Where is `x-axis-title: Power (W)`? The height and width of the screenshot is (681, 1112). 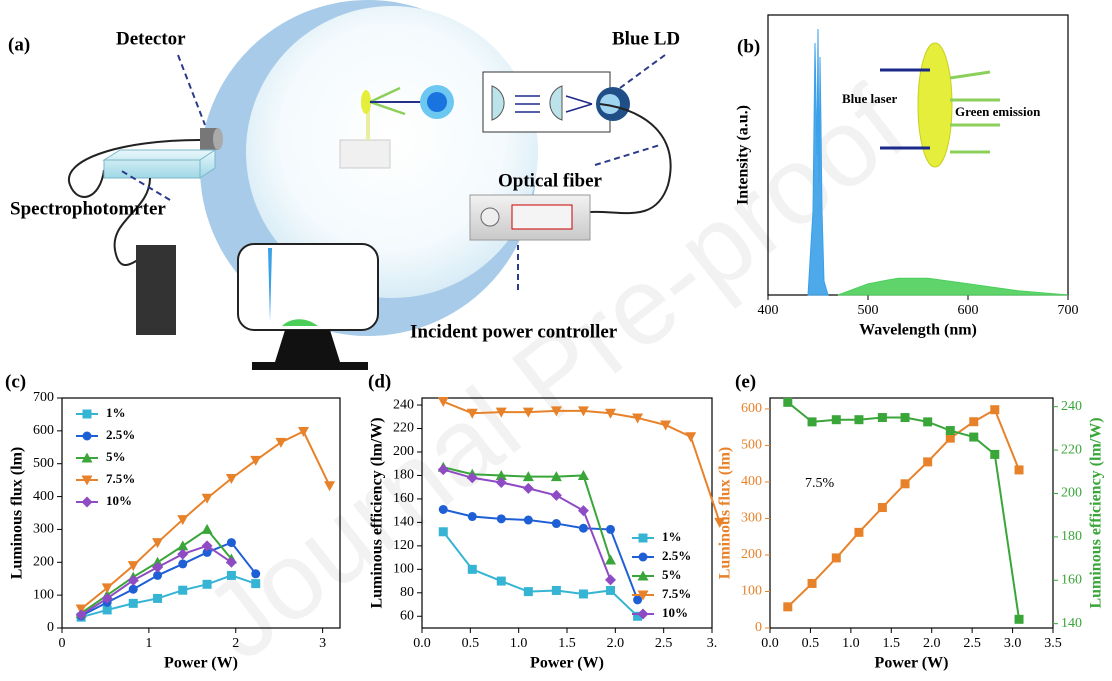
x-axis-title: Power (W) is located at coordinates (912, 663).